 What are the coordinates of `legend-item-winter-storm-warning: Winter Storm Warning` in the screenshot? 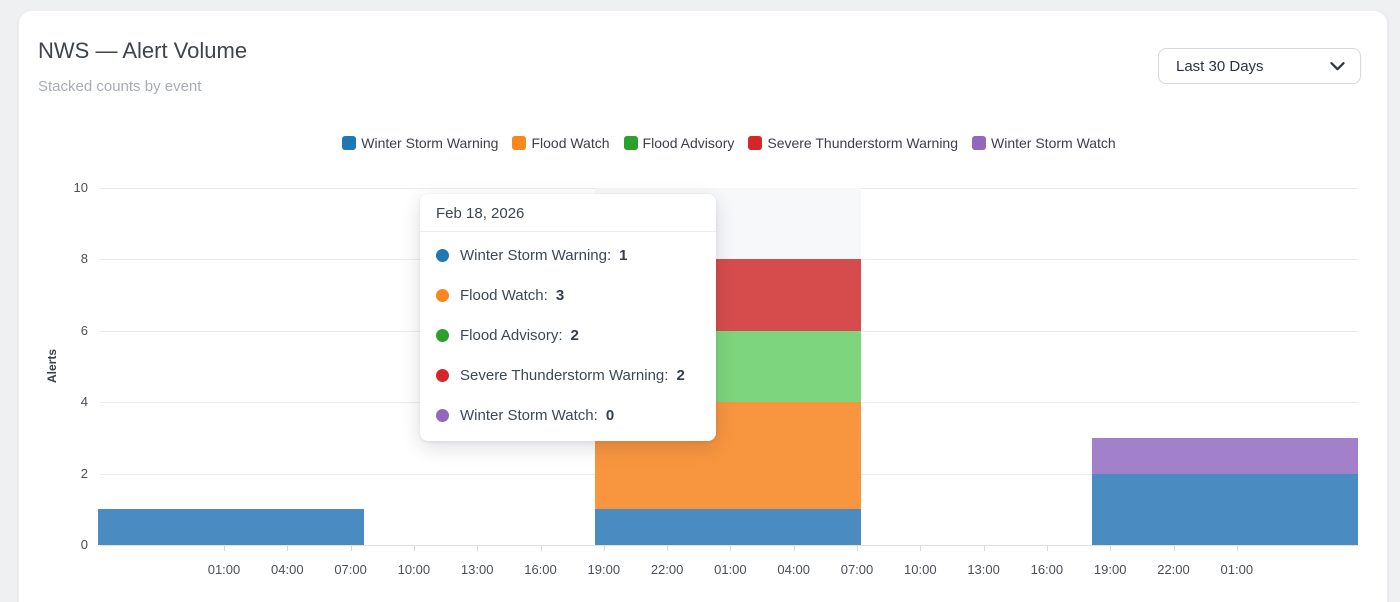 It's located at (420, 143).